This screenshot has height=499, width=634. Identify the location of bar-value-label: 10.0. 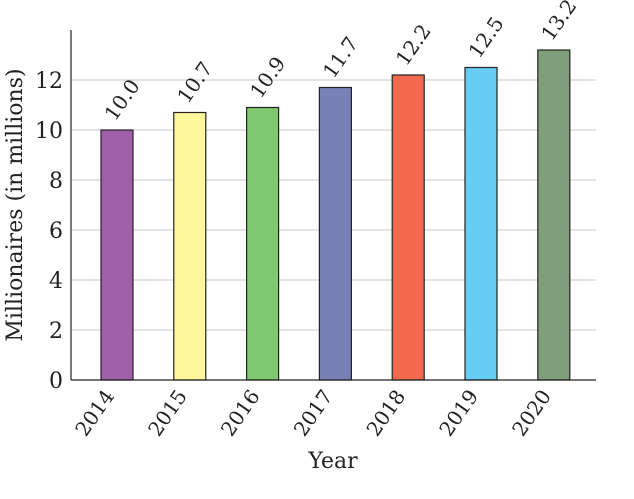
(121, 100).